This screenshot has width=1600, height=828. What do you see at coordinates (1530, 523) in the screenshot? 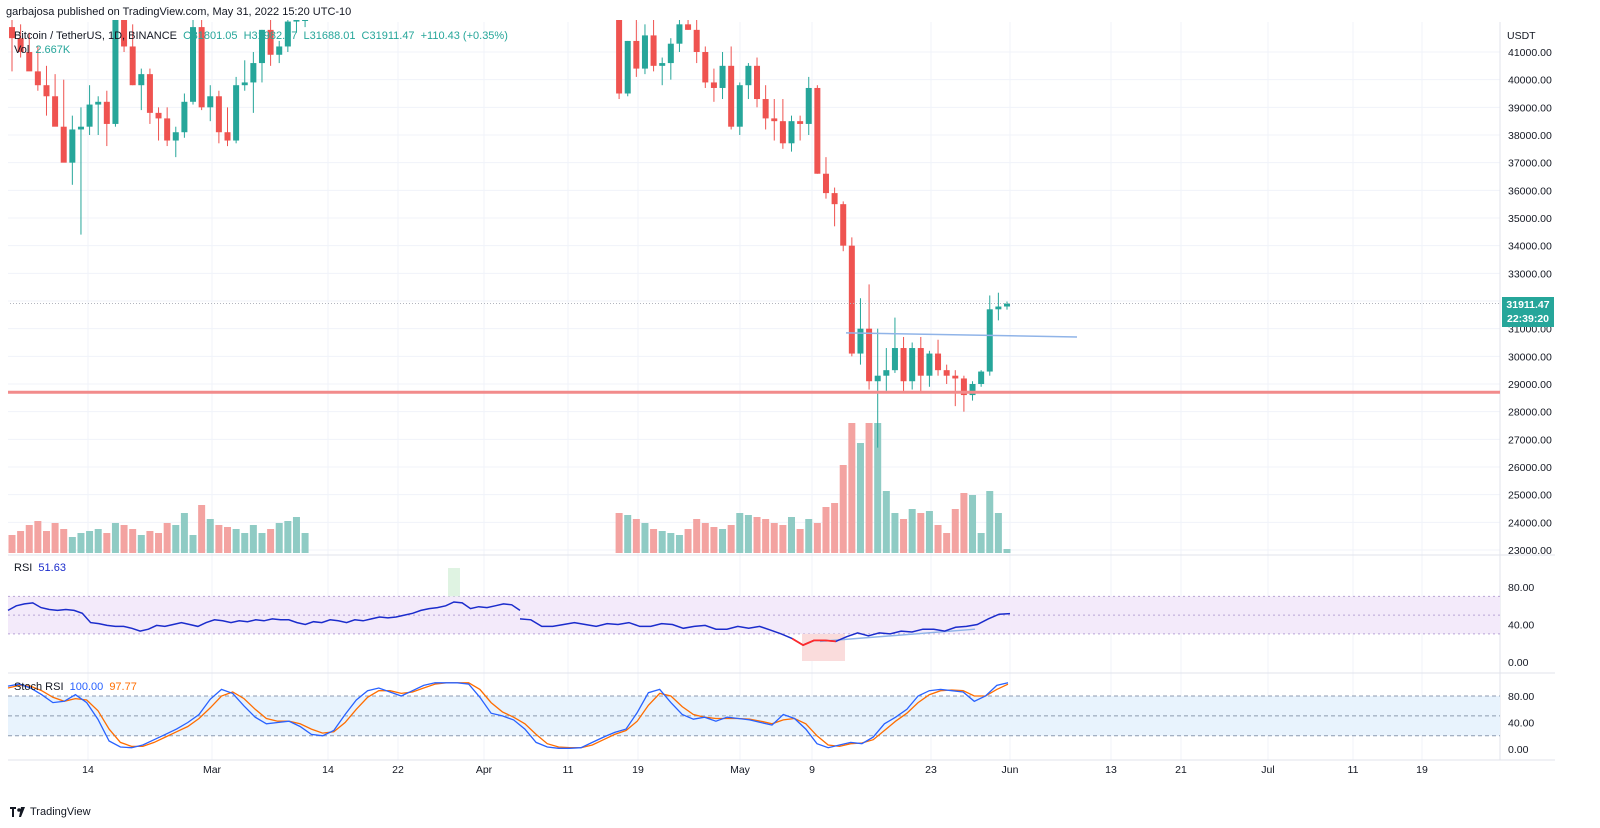
I see `price-tick-label: 24000.00` at bounding box center [1530, 523].